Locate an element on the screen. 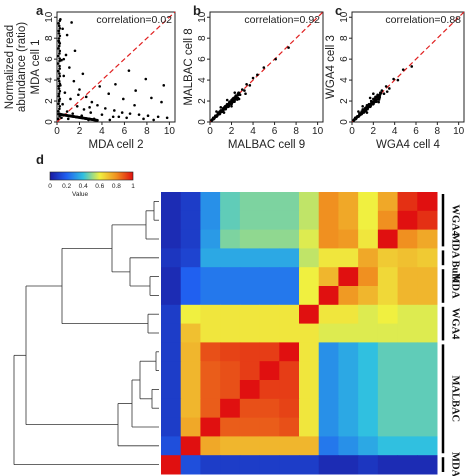 This screenshot has height=476, width=474. y-tick-label: 4 is located at coordinates (344, 80).